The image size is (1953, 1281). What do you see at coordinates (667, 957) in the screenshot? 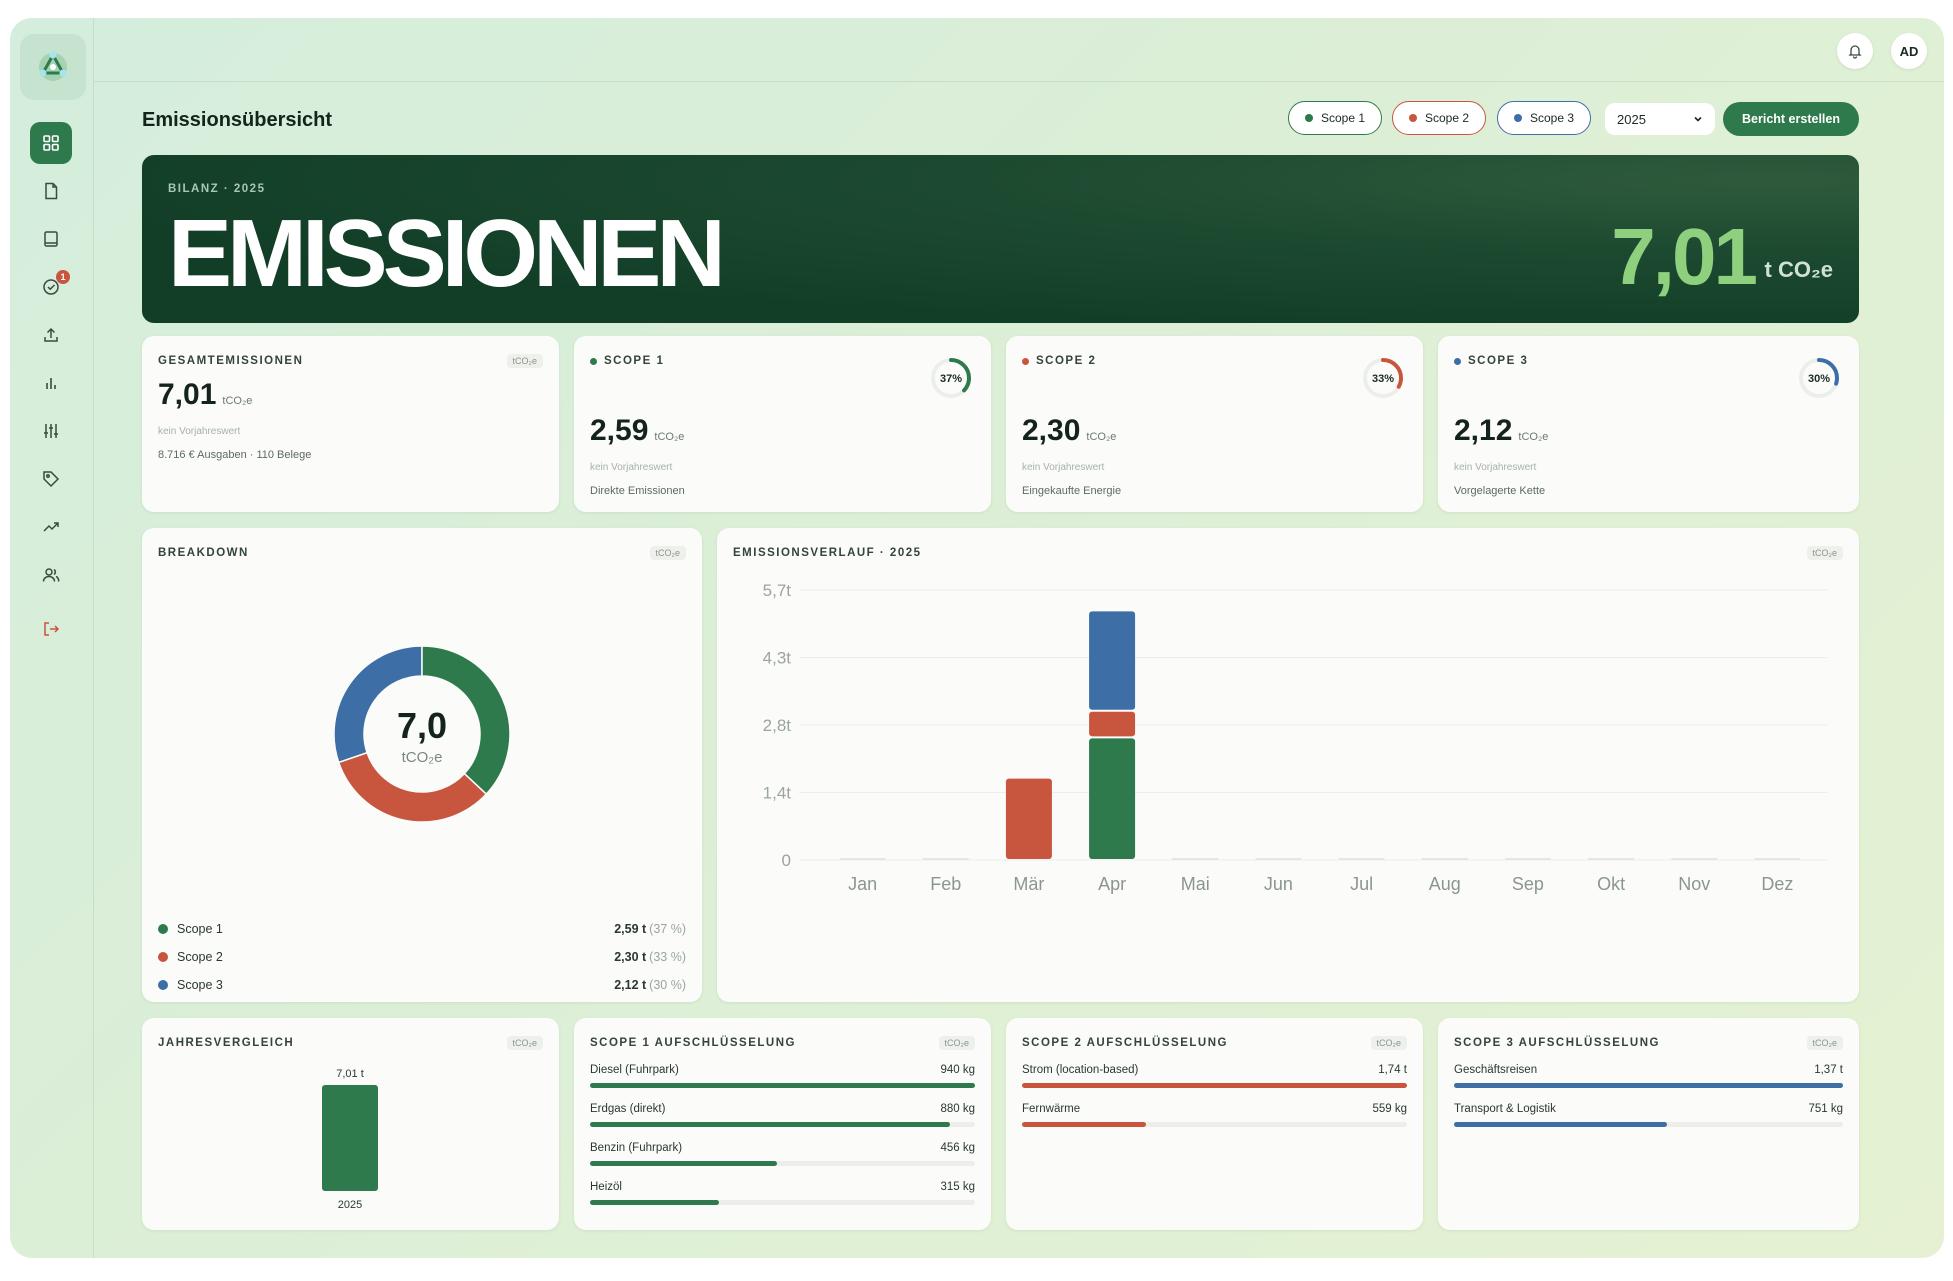
I see `legend-pct: (33 %)` at bounding box center [667, 957].